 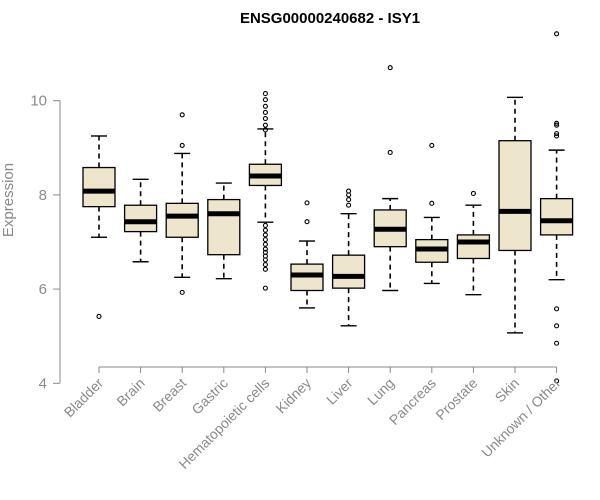 I want to click on box-brain, so click(x=140, y=220).